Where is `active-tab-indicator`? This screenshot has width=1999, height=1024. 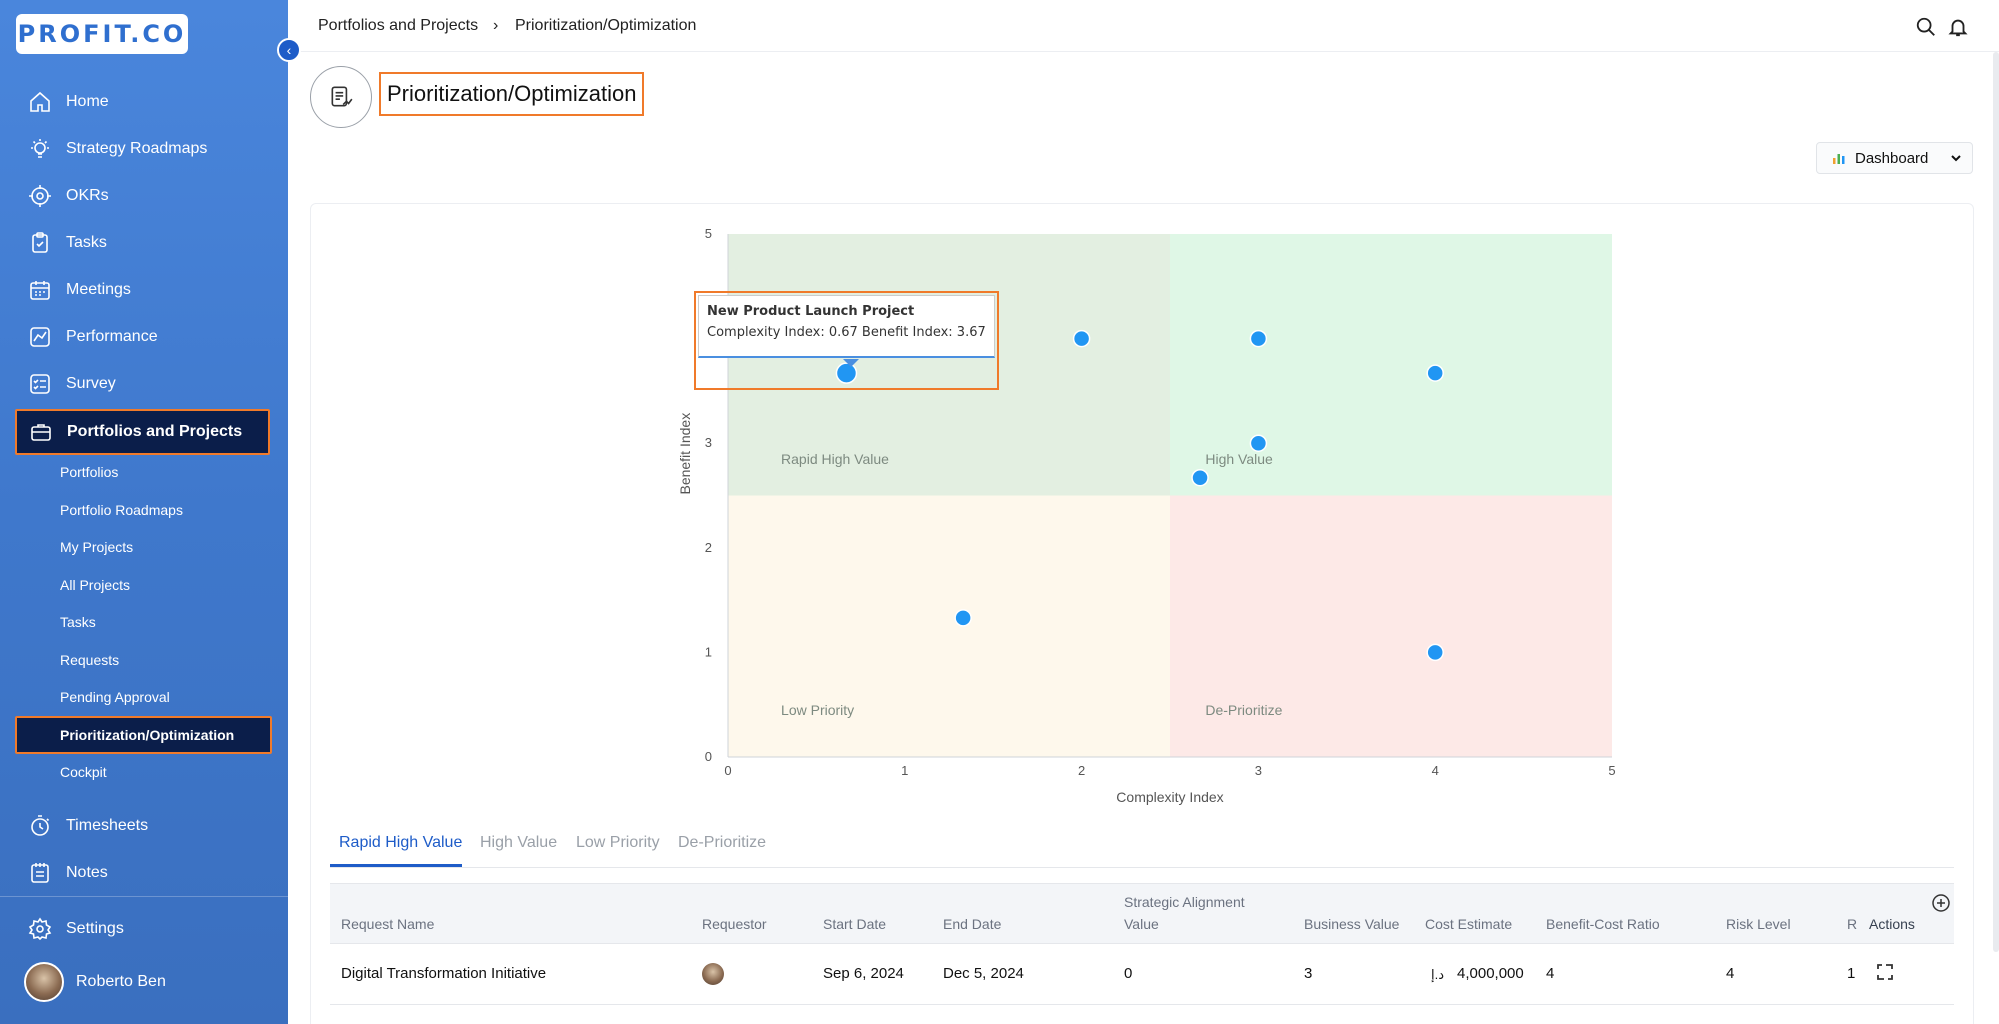 active-tab-indicator is located at coordinates (396, 865).